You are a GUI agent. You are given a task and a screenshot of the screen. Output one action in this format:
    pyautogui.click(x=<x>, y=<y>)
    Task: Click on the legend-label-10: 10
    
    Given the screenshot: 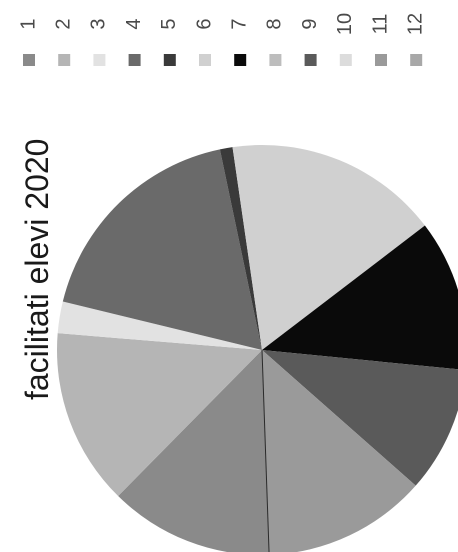 What is the action you would take?
    pyautogui.click(x=345, y=24)
    